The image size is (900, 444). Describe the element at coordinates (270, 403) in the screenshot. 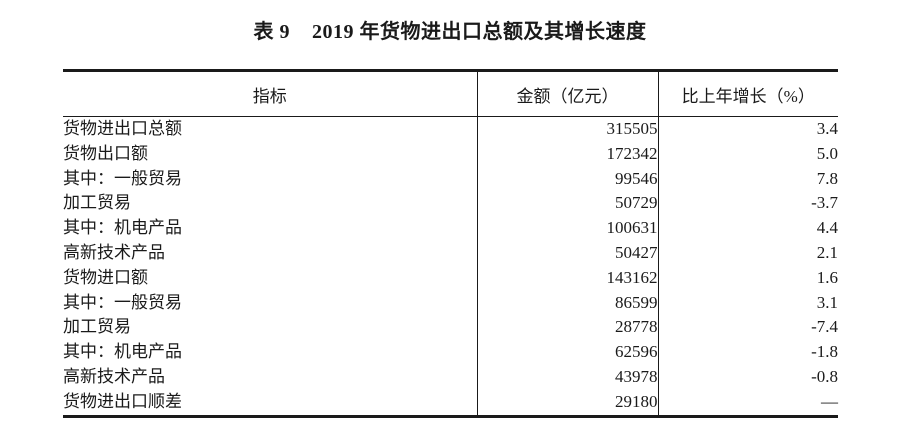

I see `cell-indicator: 货物进出口顺差` at that location.